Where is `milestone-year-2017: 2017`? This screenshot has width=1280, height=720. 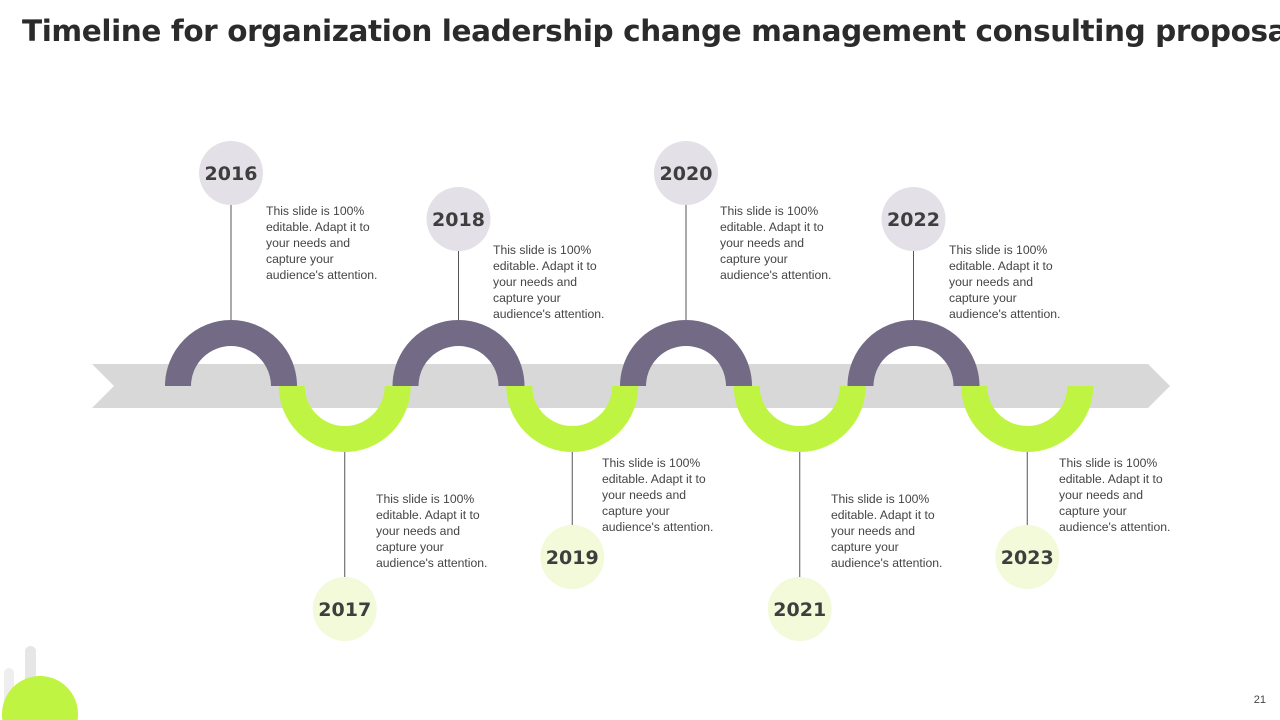
milestone-year-2017: 2017 is located at coordinates (344, 610).